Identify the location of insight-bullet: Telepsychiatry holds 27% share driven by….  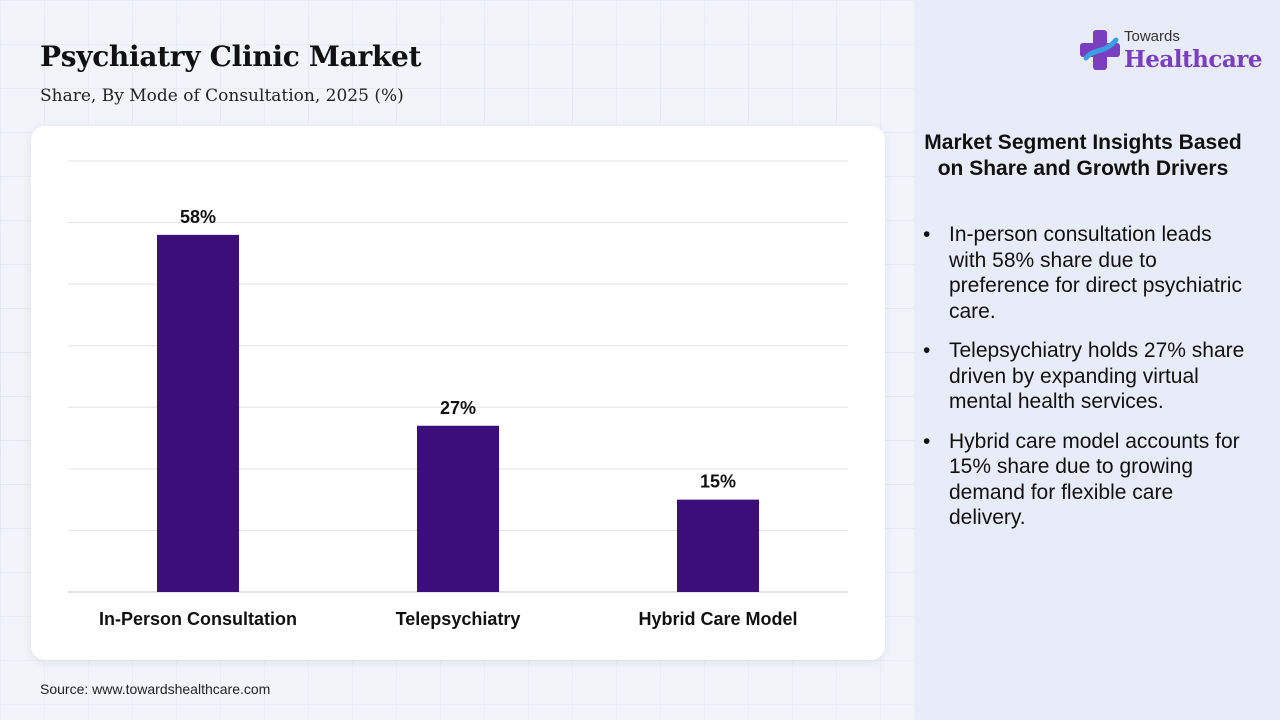
(1085, 376).